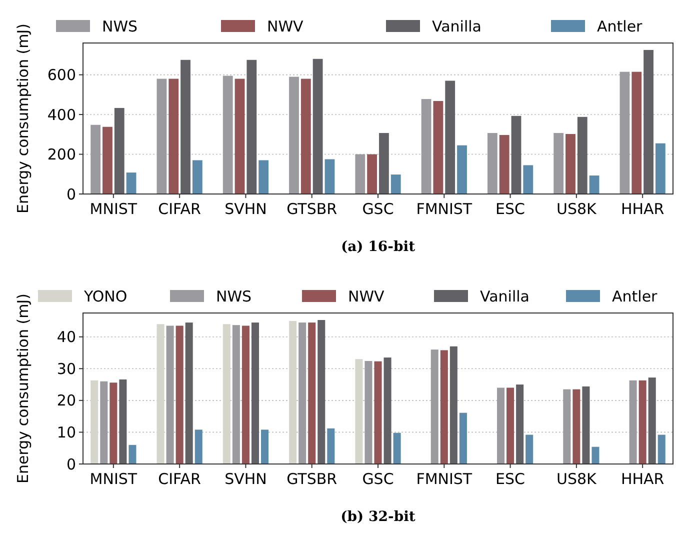 Image resolution: width=694 pixels, height=533 pixels. What do you see at coordinates (378, 517) in the screenshot?
I see `text: (b) 32-bit` at bounding box center [378, 517].